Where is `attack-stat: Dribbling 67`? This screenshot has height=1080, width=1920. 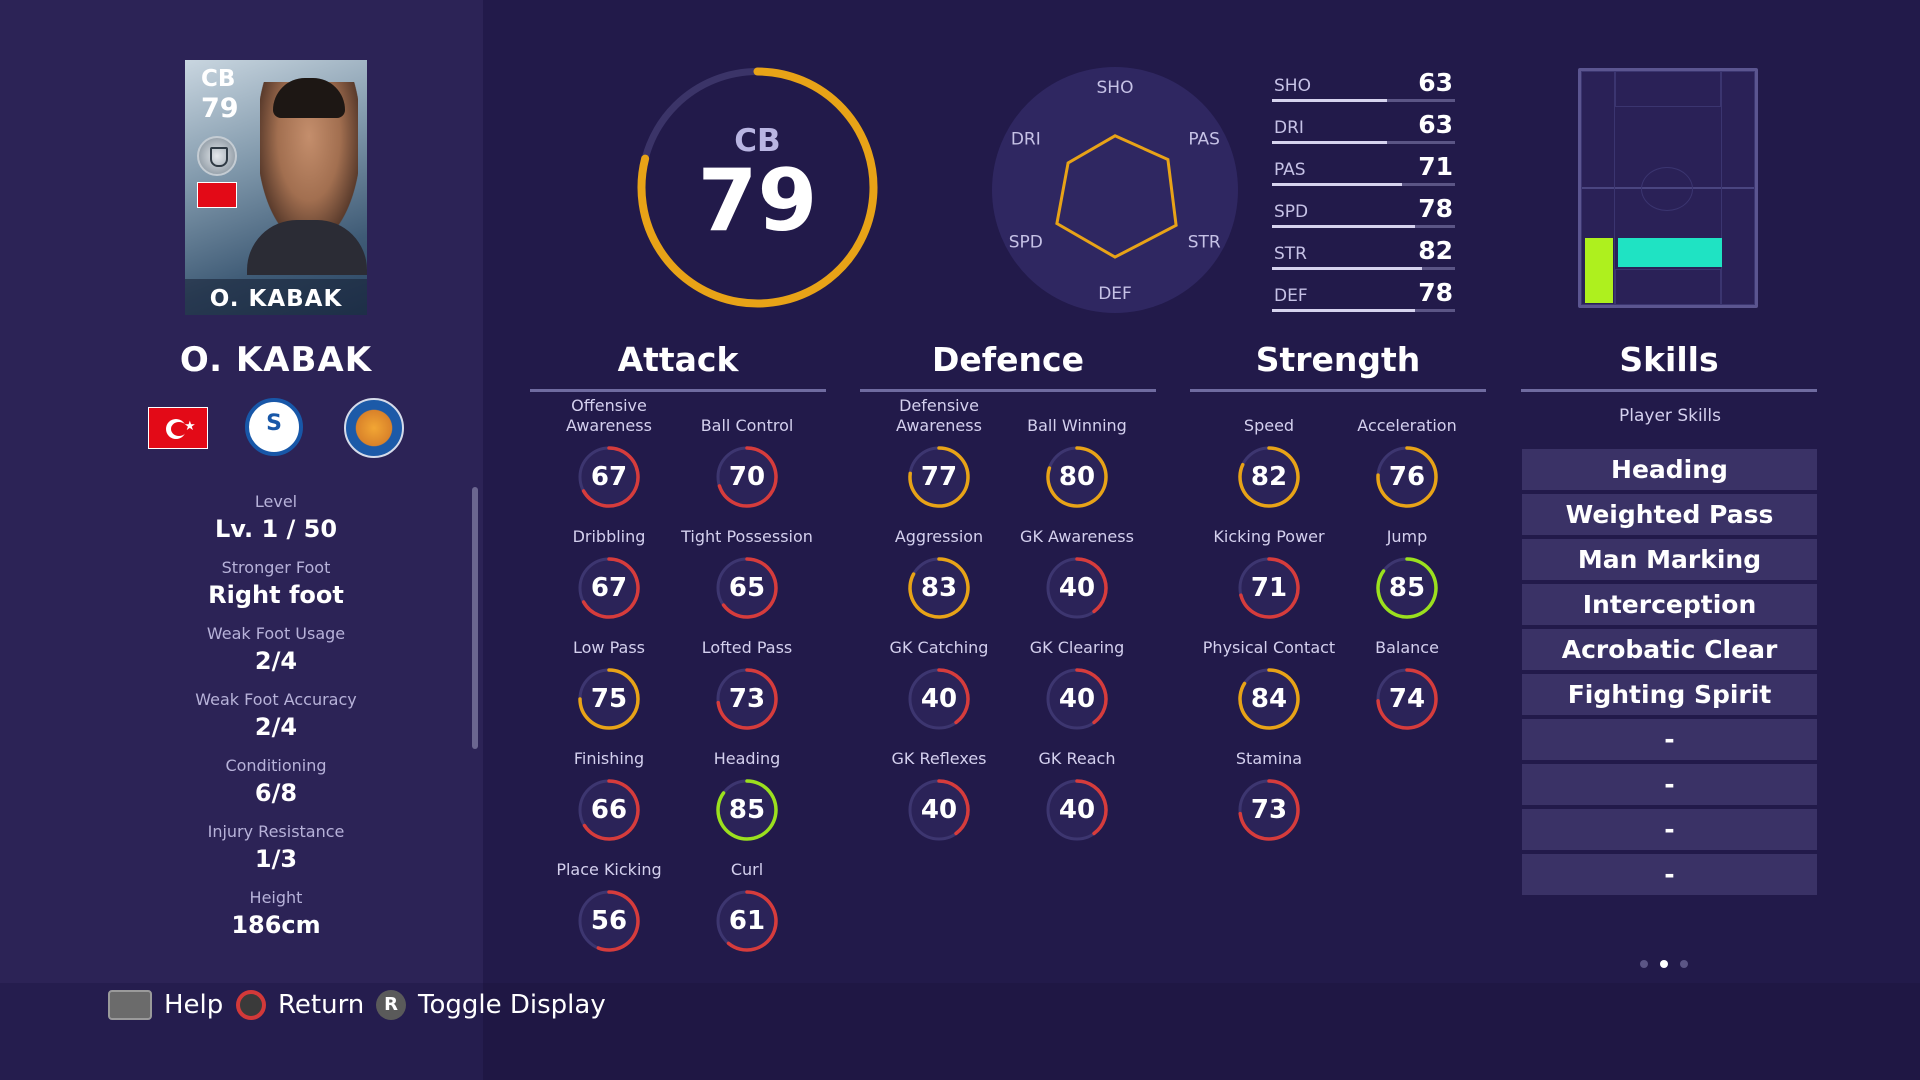
attack-stat: Dribbling 67 is located at coordinates (609, 563).